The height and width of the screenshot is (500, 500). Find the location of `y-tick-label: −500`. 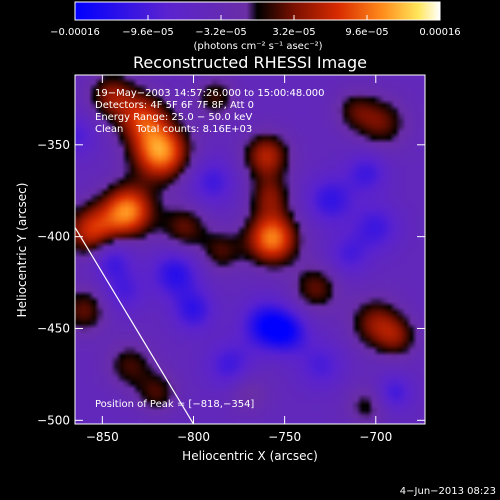

y-tick-label: −500 is located at coordinates (53, 420).